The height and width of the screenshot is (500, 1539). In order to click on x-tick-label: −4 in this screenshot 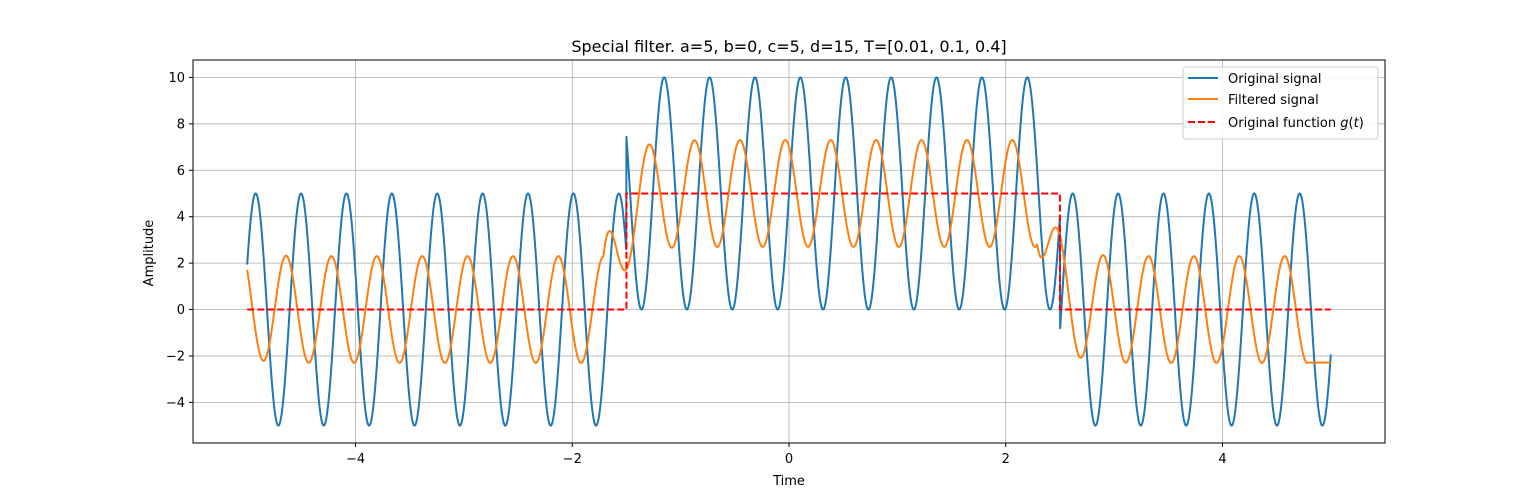, I will do `click(355, 459)`.